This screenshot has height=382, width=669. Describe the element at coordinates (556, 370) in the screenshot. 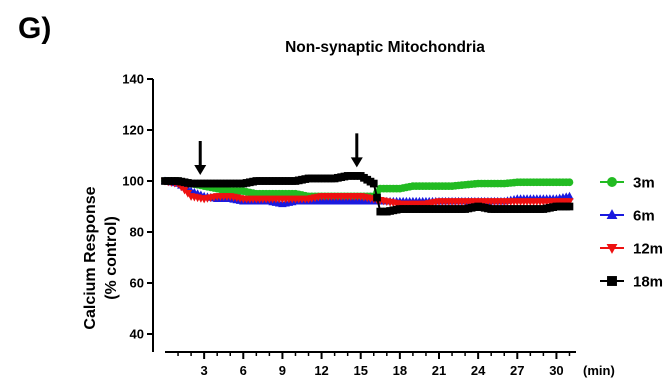

I see `x-tick-label: 30` at that location.